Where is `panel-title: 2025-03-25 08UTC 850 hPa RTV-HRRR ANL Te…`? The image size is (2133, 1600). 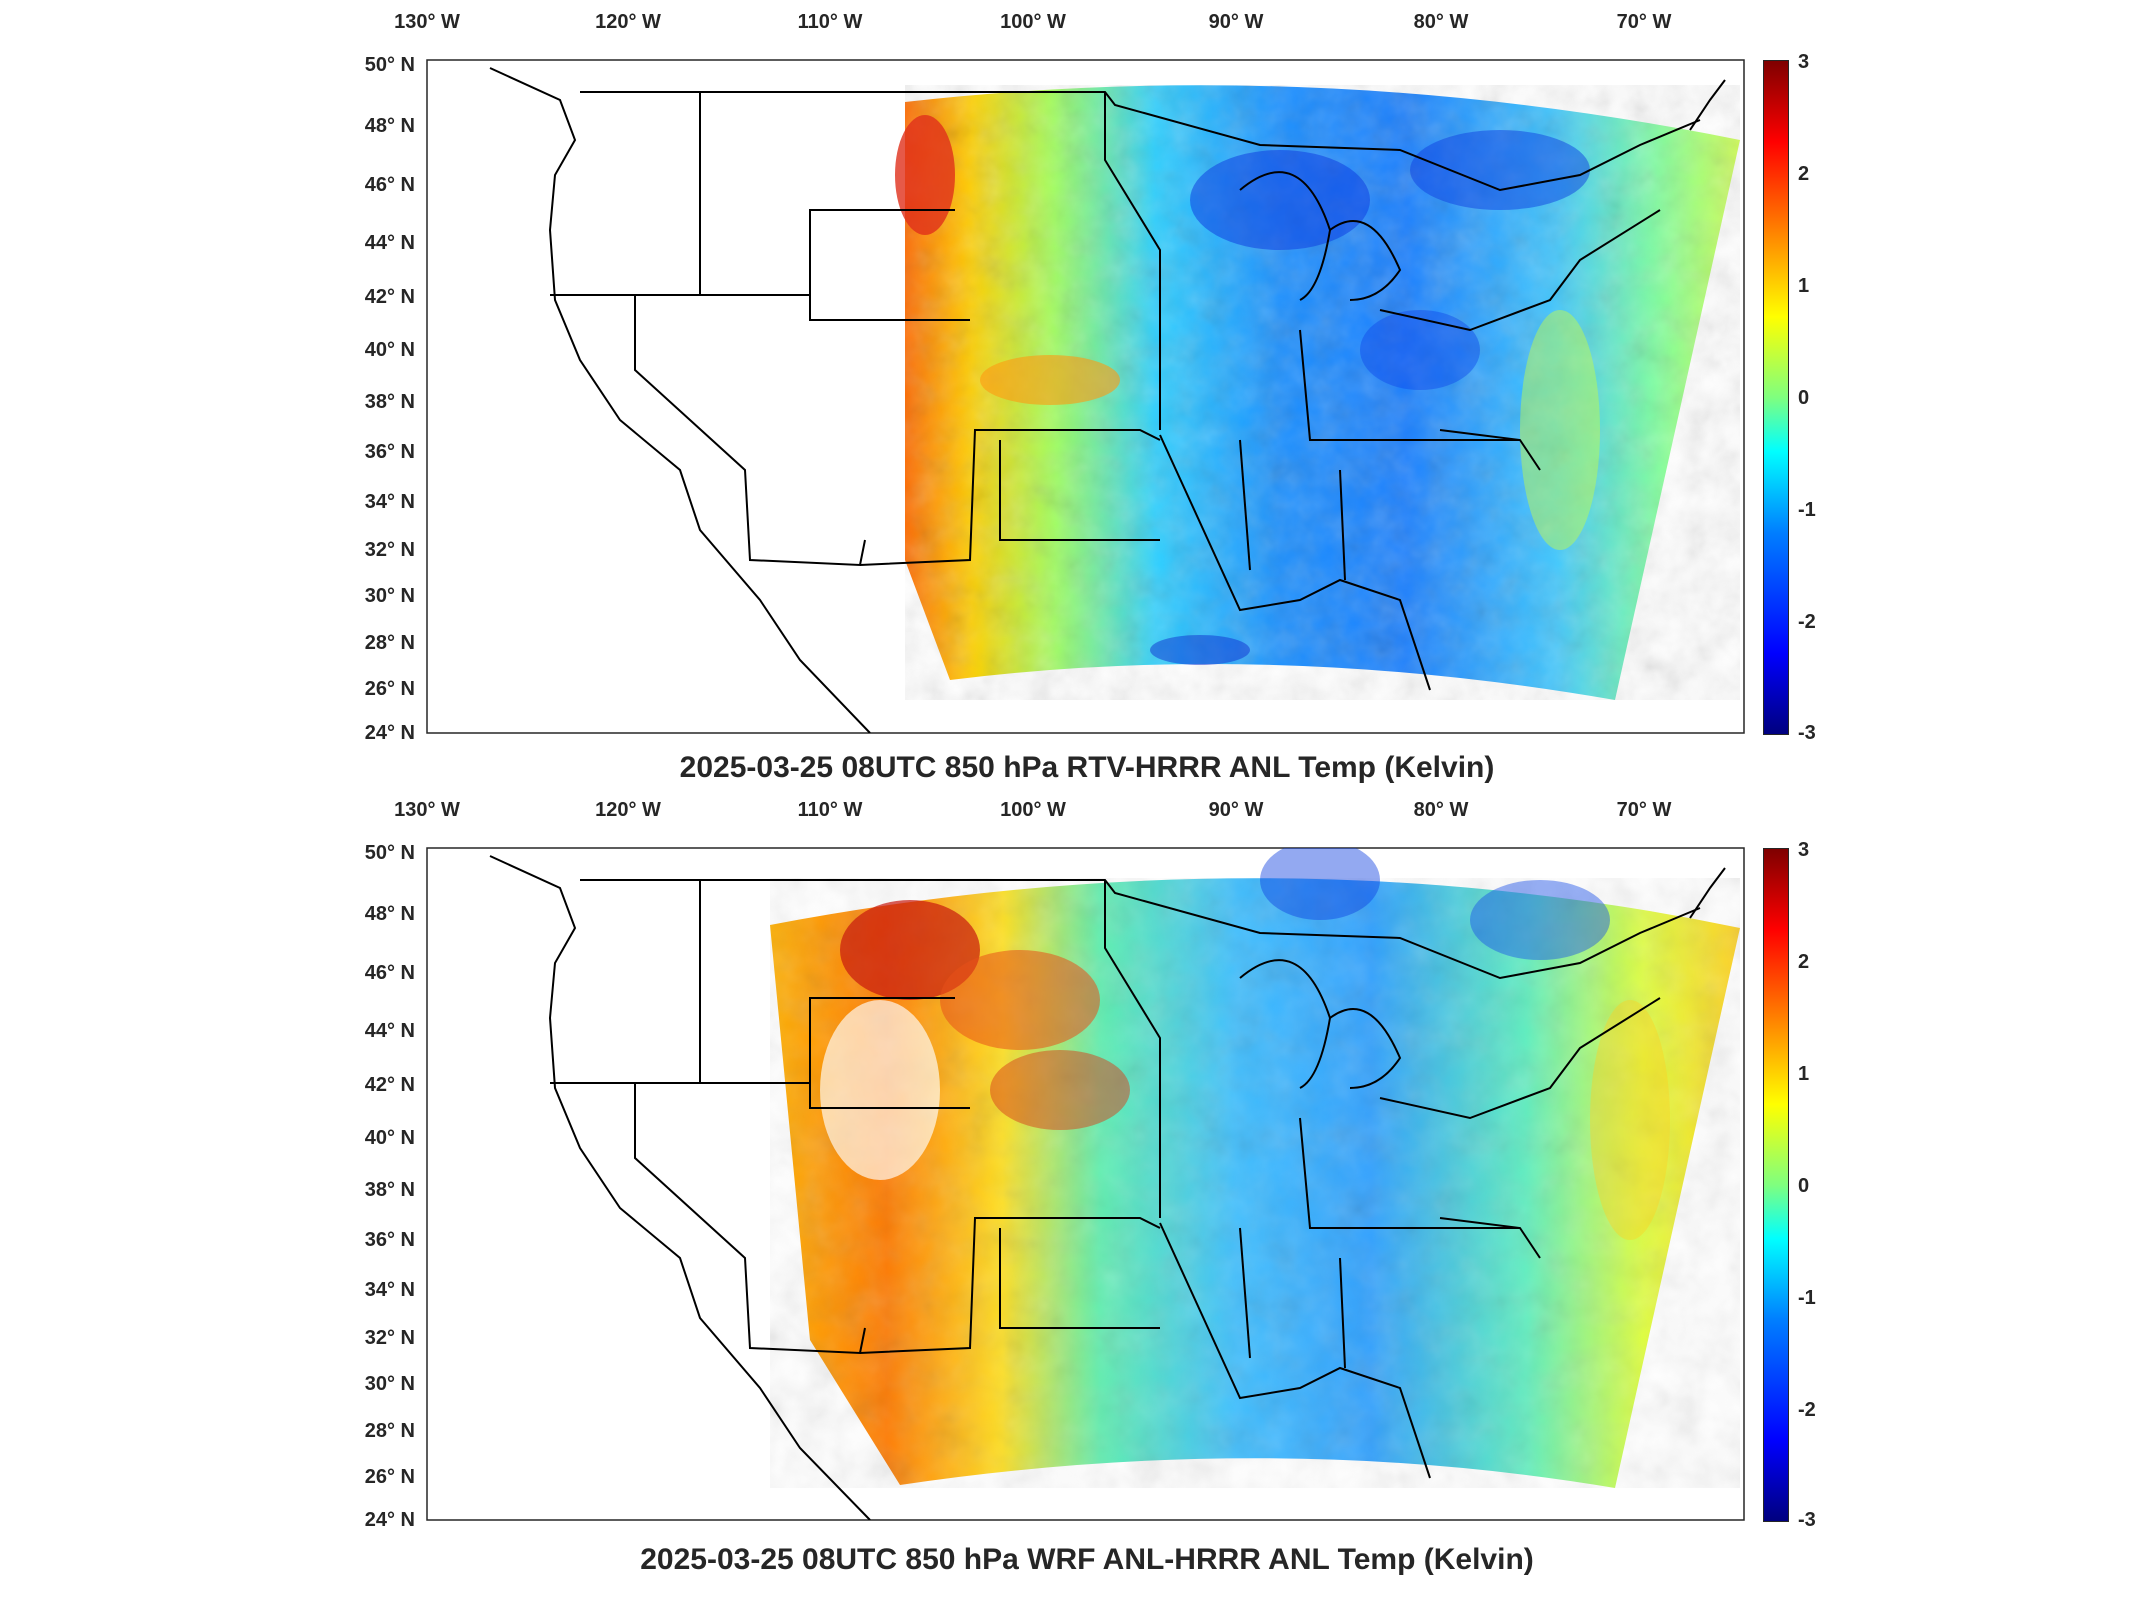 panel-title: 2025-03-25 08UTC 850 hPa RTV-HRRR ANL Te… is located at coordinates (1087, 767).